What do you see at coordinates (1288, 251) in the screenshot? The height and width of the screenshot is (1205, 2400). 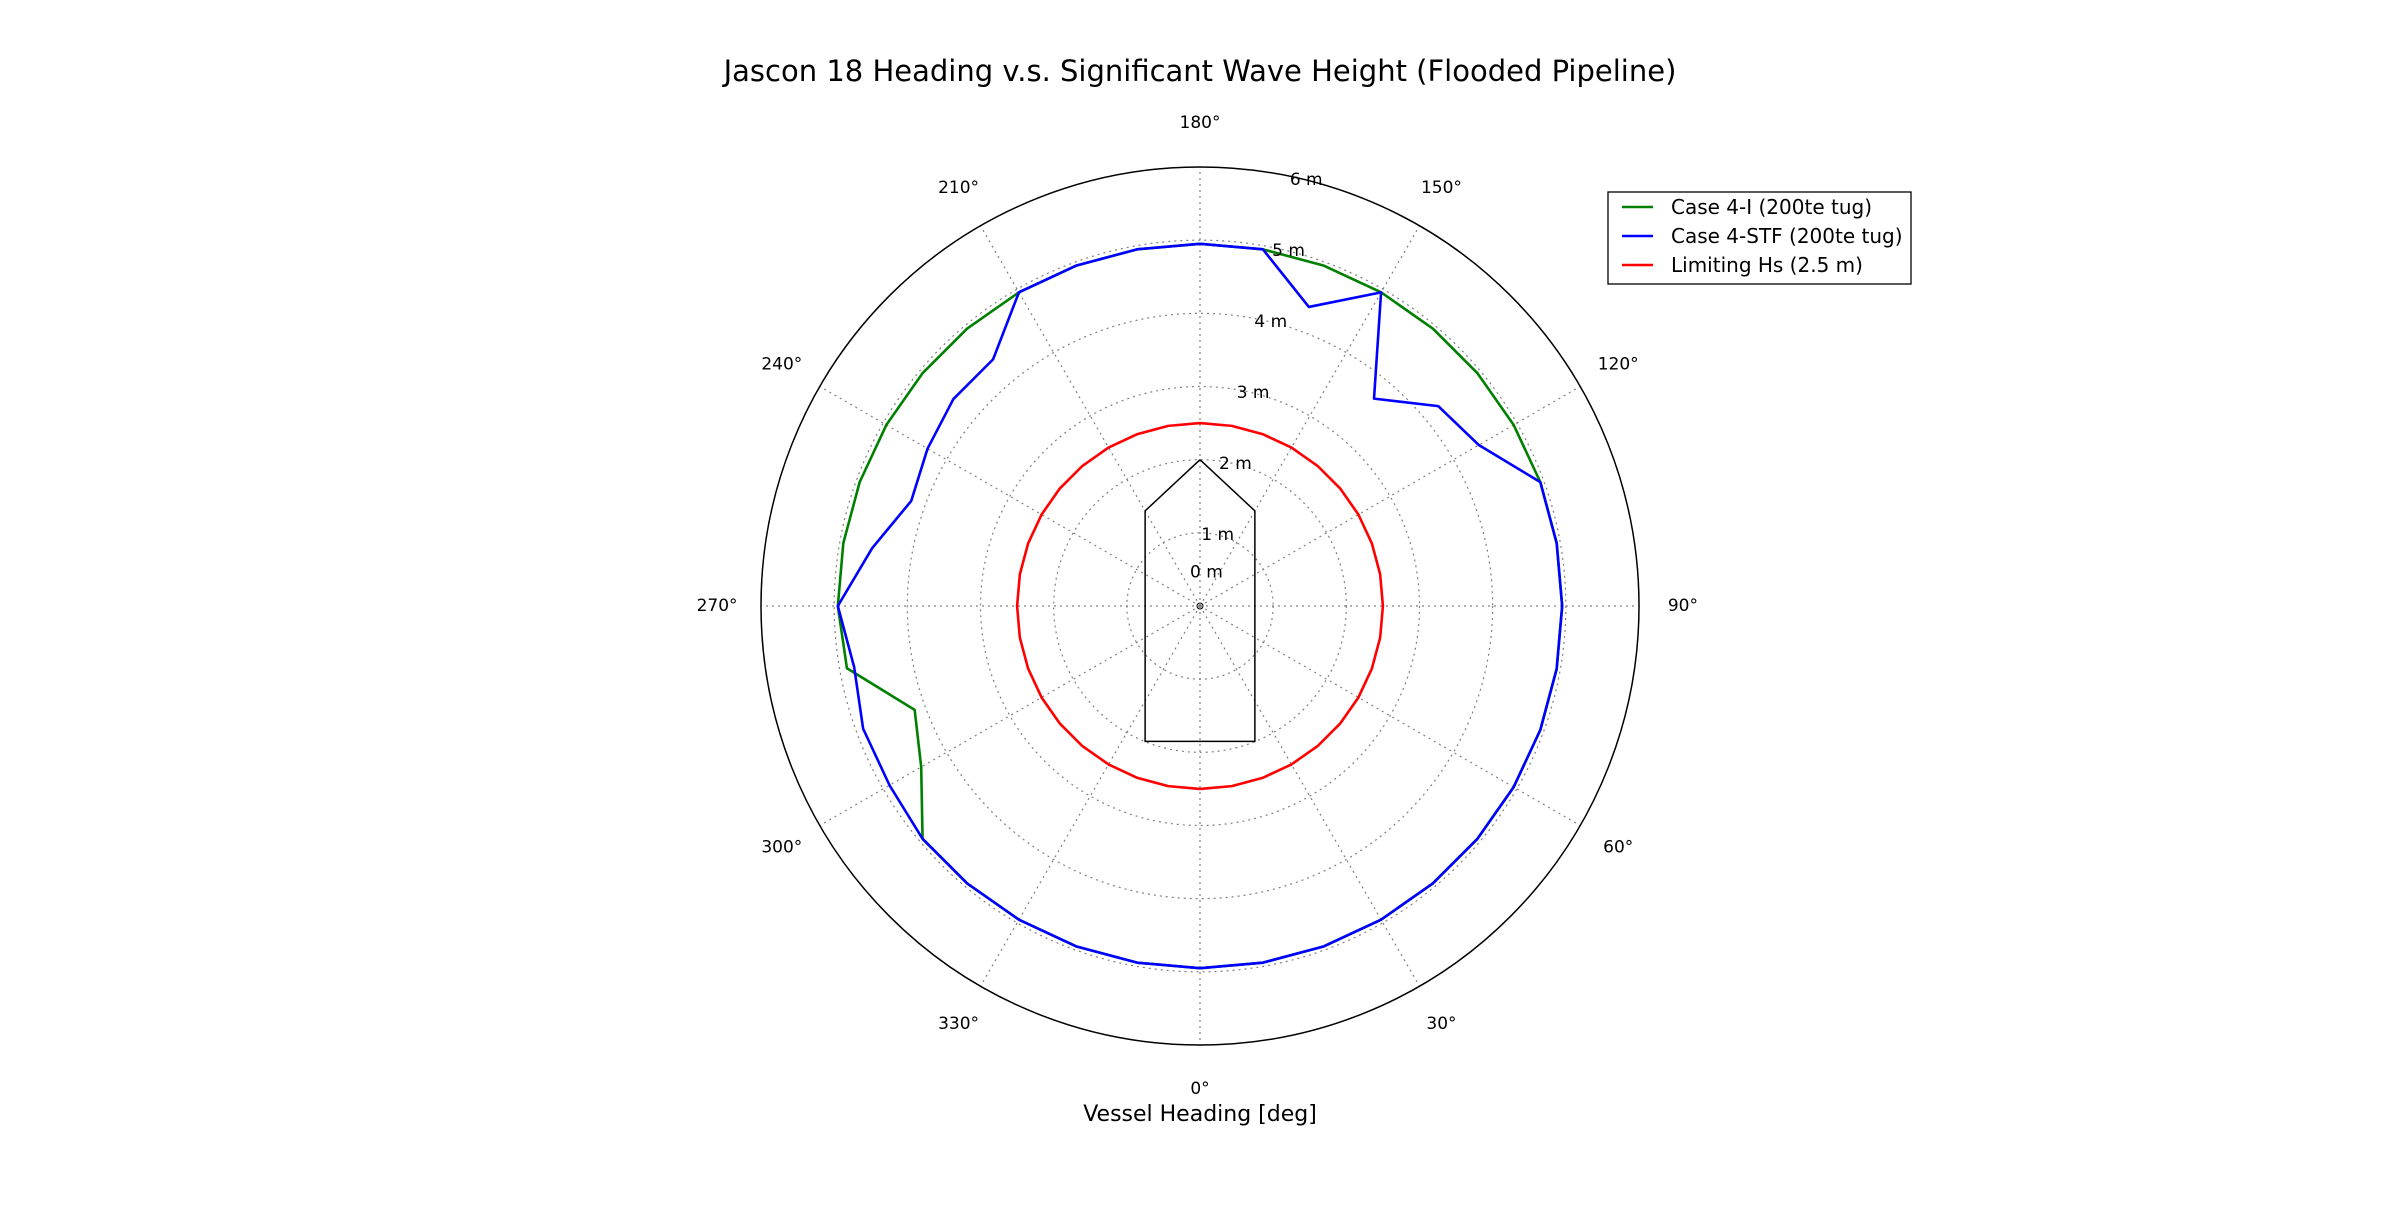 I see `r-label-5: 5 m` at bounding box center [1288, 251].